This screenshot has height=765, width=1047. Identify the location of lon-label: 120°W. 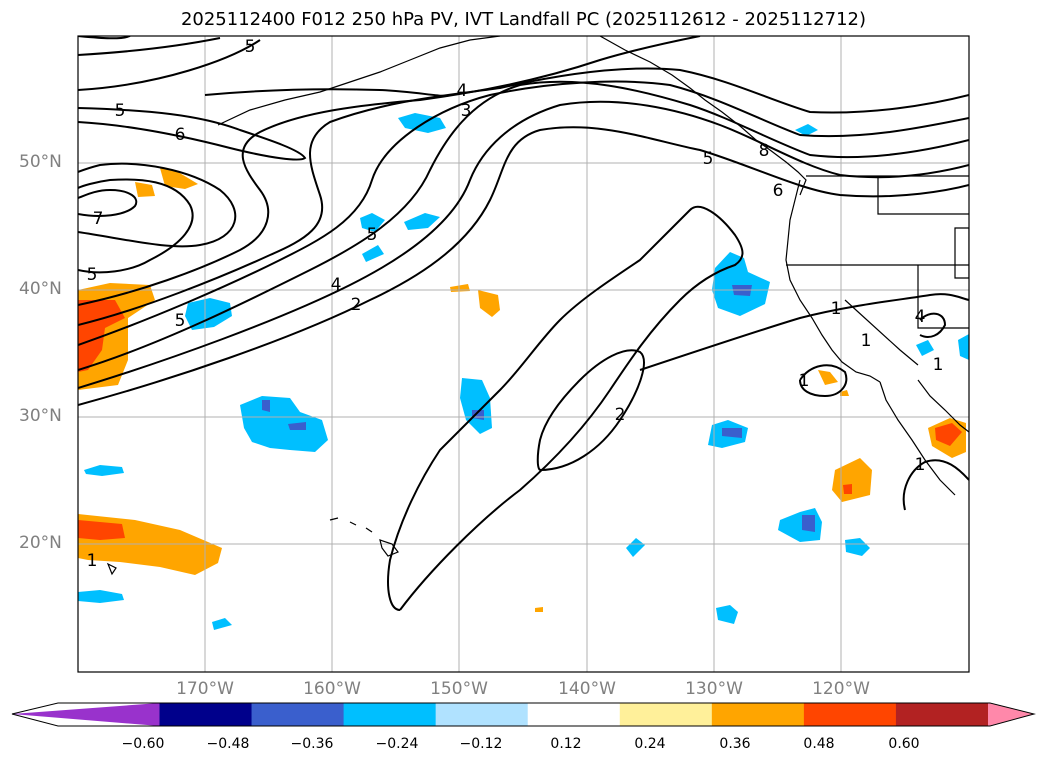
(841, 689).